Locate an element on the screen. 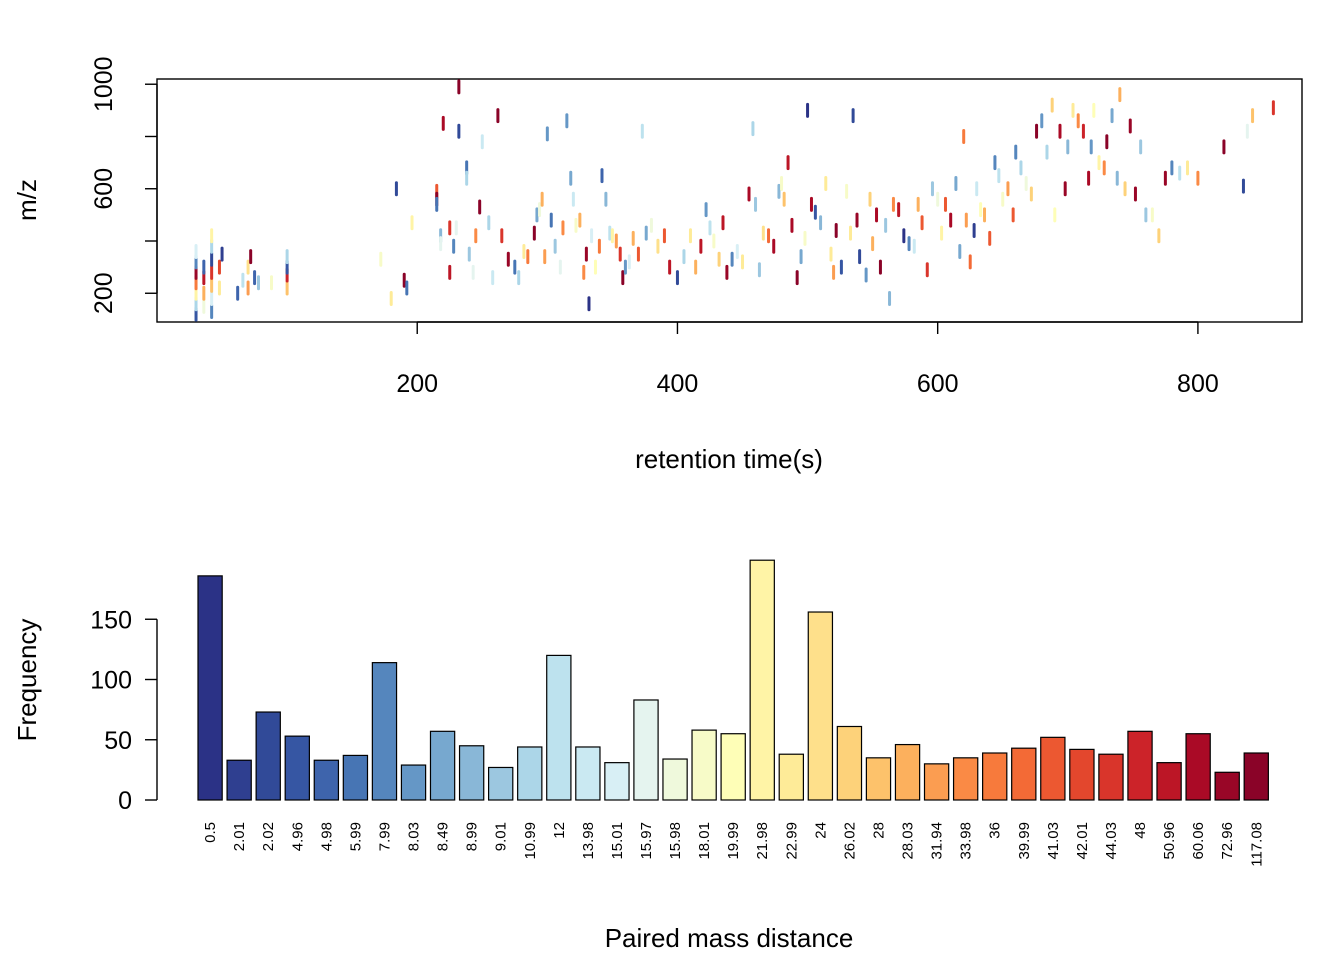 This screenshot has height=965, width=1344. bar-category-label: 8.03 is located at coordinates (414, 836).